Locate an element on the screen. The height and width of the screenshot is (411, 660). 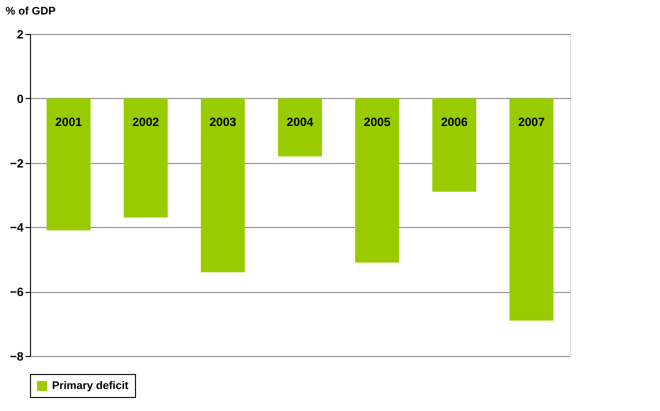
legend-label: Primary deficit is located at coordinates (90, 386).